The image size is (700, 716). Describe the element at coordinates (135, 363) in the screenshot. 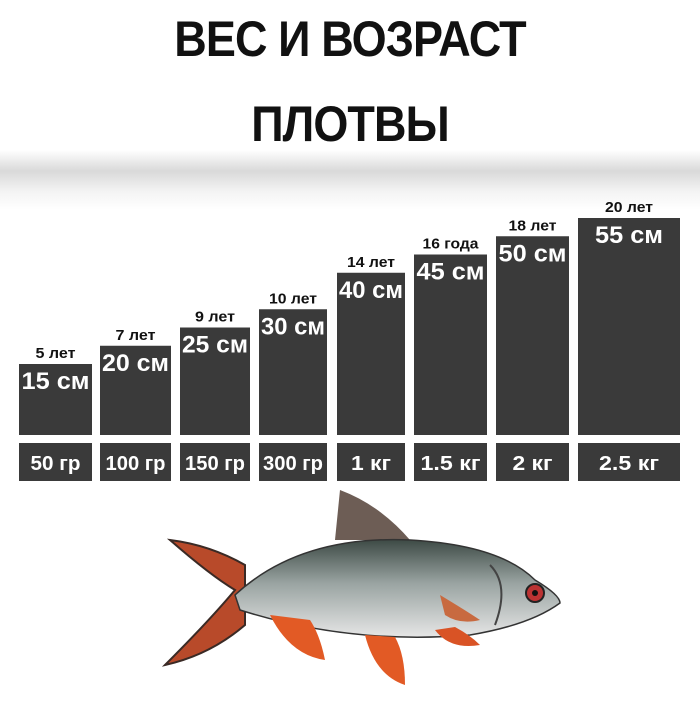

I see `length-label: 20 см` at that location.